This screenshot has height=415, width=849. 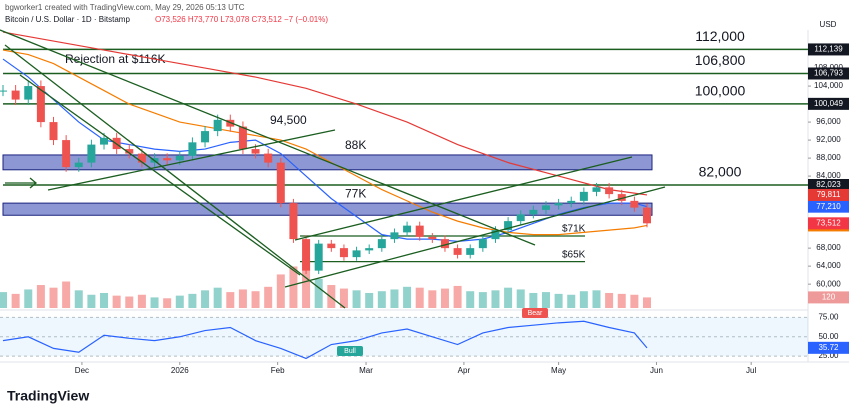 I want to click on y-tick-label: 96,000, so click(x=828, y=121).